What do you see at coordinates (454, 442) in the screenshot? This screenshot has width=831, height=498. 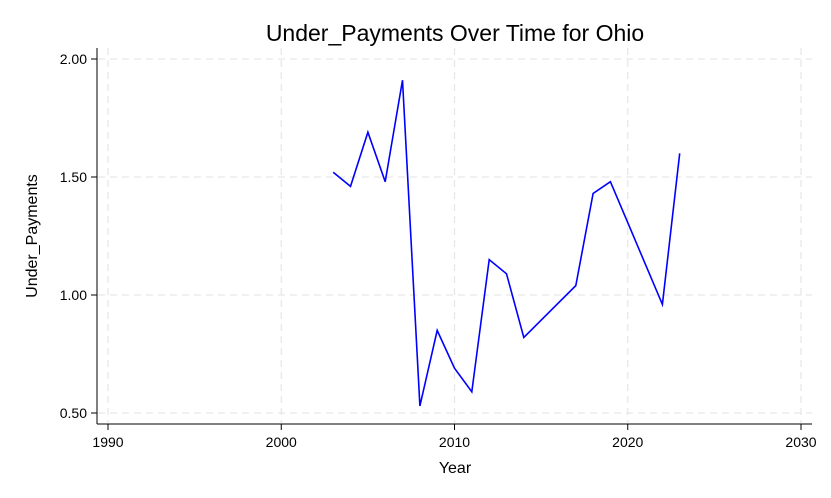 I see `x-tick-label: 2010` at bounding box center [454, 442].